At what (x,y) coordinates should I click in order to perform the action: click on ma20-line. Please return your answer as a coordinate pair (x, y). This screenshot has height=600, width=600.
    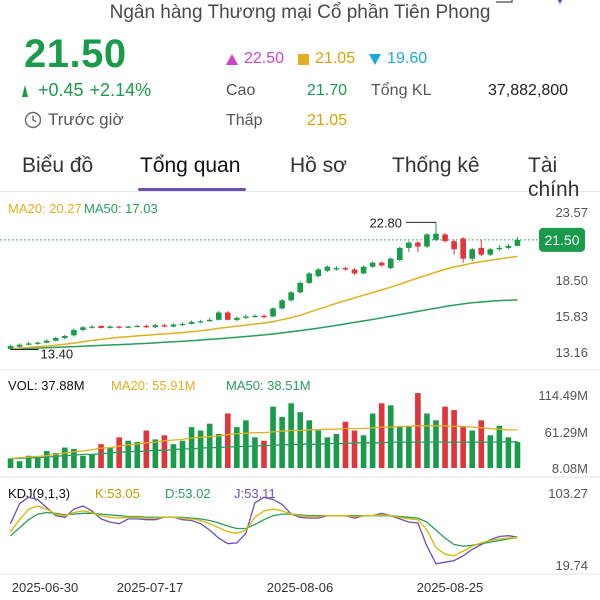
    Looking at the image, I should click on (264, 302).